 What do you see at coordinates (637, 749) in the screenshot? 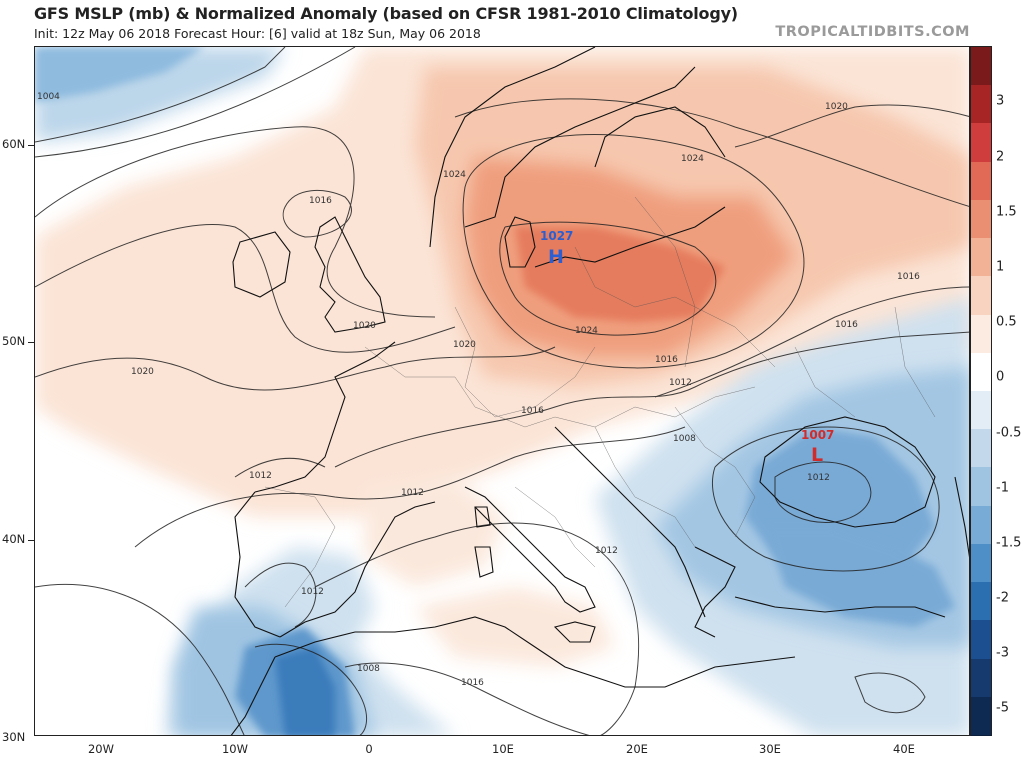
I see `lon-label-20e: 20E` at bounding box center [637, 749].